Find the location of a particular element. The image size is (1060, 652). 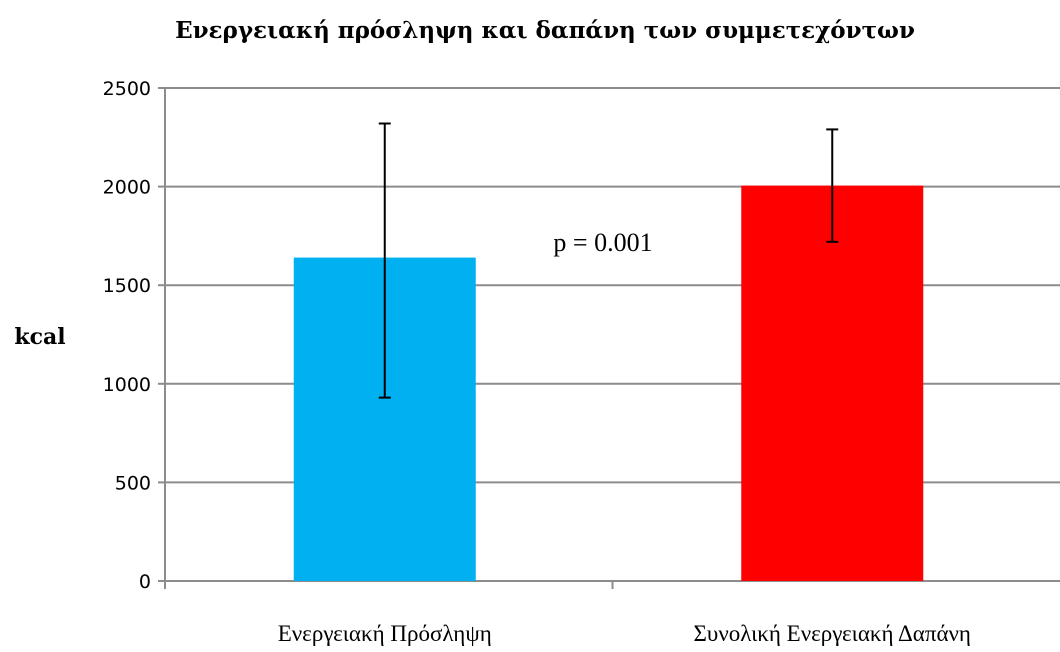

y-tick-label: 1500 is located at coordinates (127, 286).